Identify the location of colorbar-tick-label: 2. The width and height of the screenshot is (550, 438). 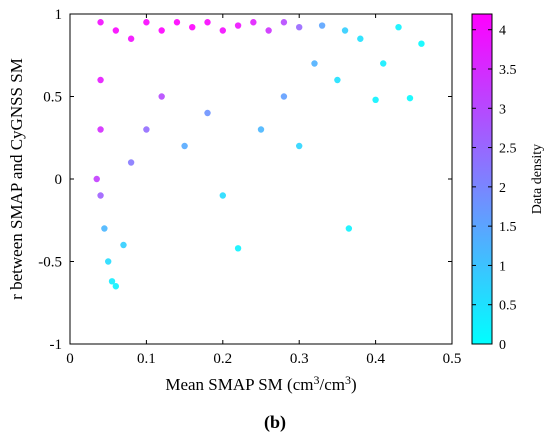
(502, 188).